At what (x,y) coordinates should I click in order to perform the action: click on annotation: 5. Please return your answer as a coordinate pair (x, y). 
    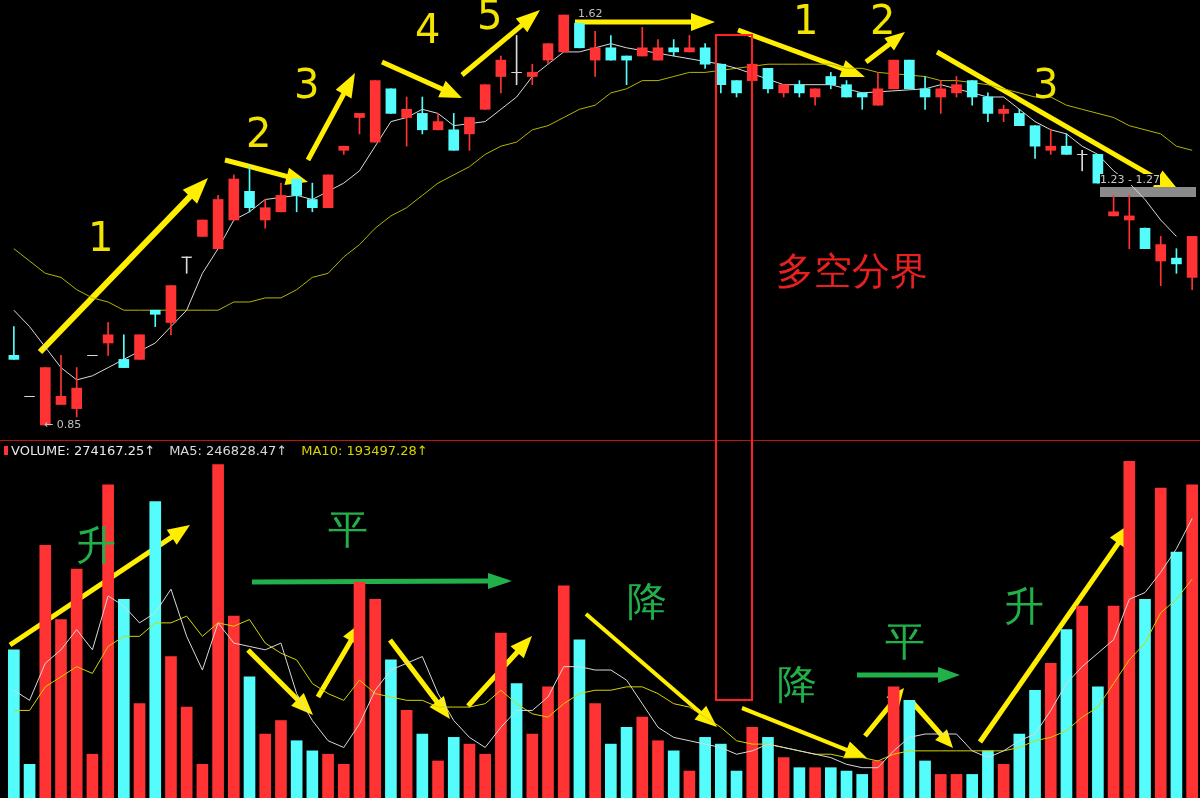
    Looking at the image, I should click on (490, 19).